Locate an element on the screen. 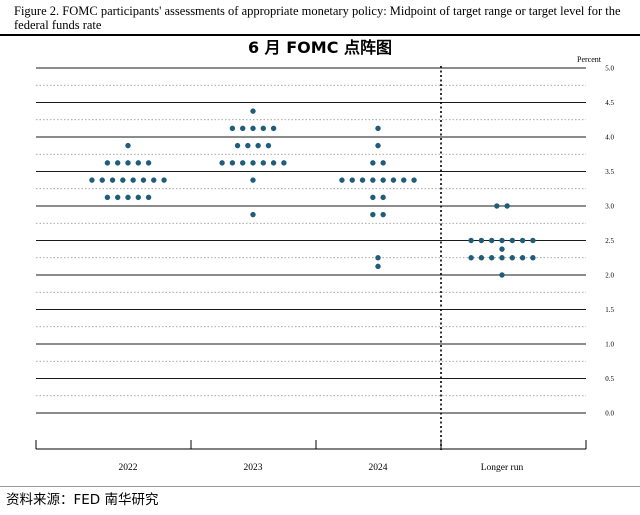 The height and width of the screenshot is (515, 640). y-tick-label: 4.5 is located at coordinates (609, 103).